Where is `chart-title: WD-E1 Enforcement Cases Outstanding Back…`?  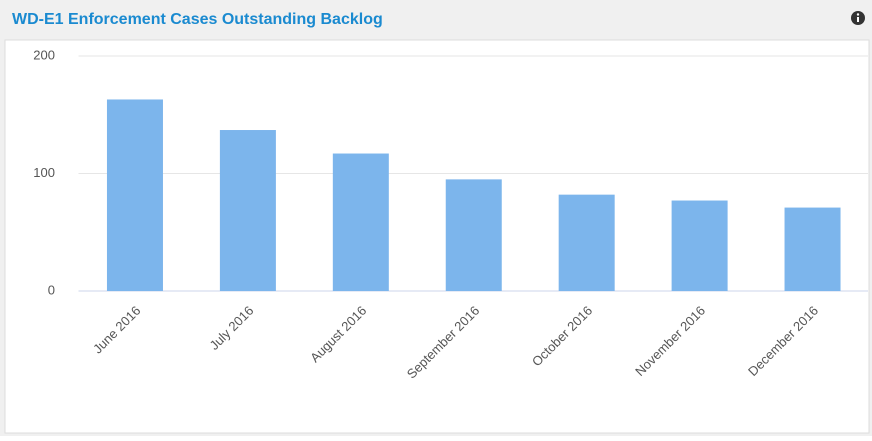
chart-title: WD-E1 Enforcement Cases Outstanding Back… is located at coordinates (197, 19).